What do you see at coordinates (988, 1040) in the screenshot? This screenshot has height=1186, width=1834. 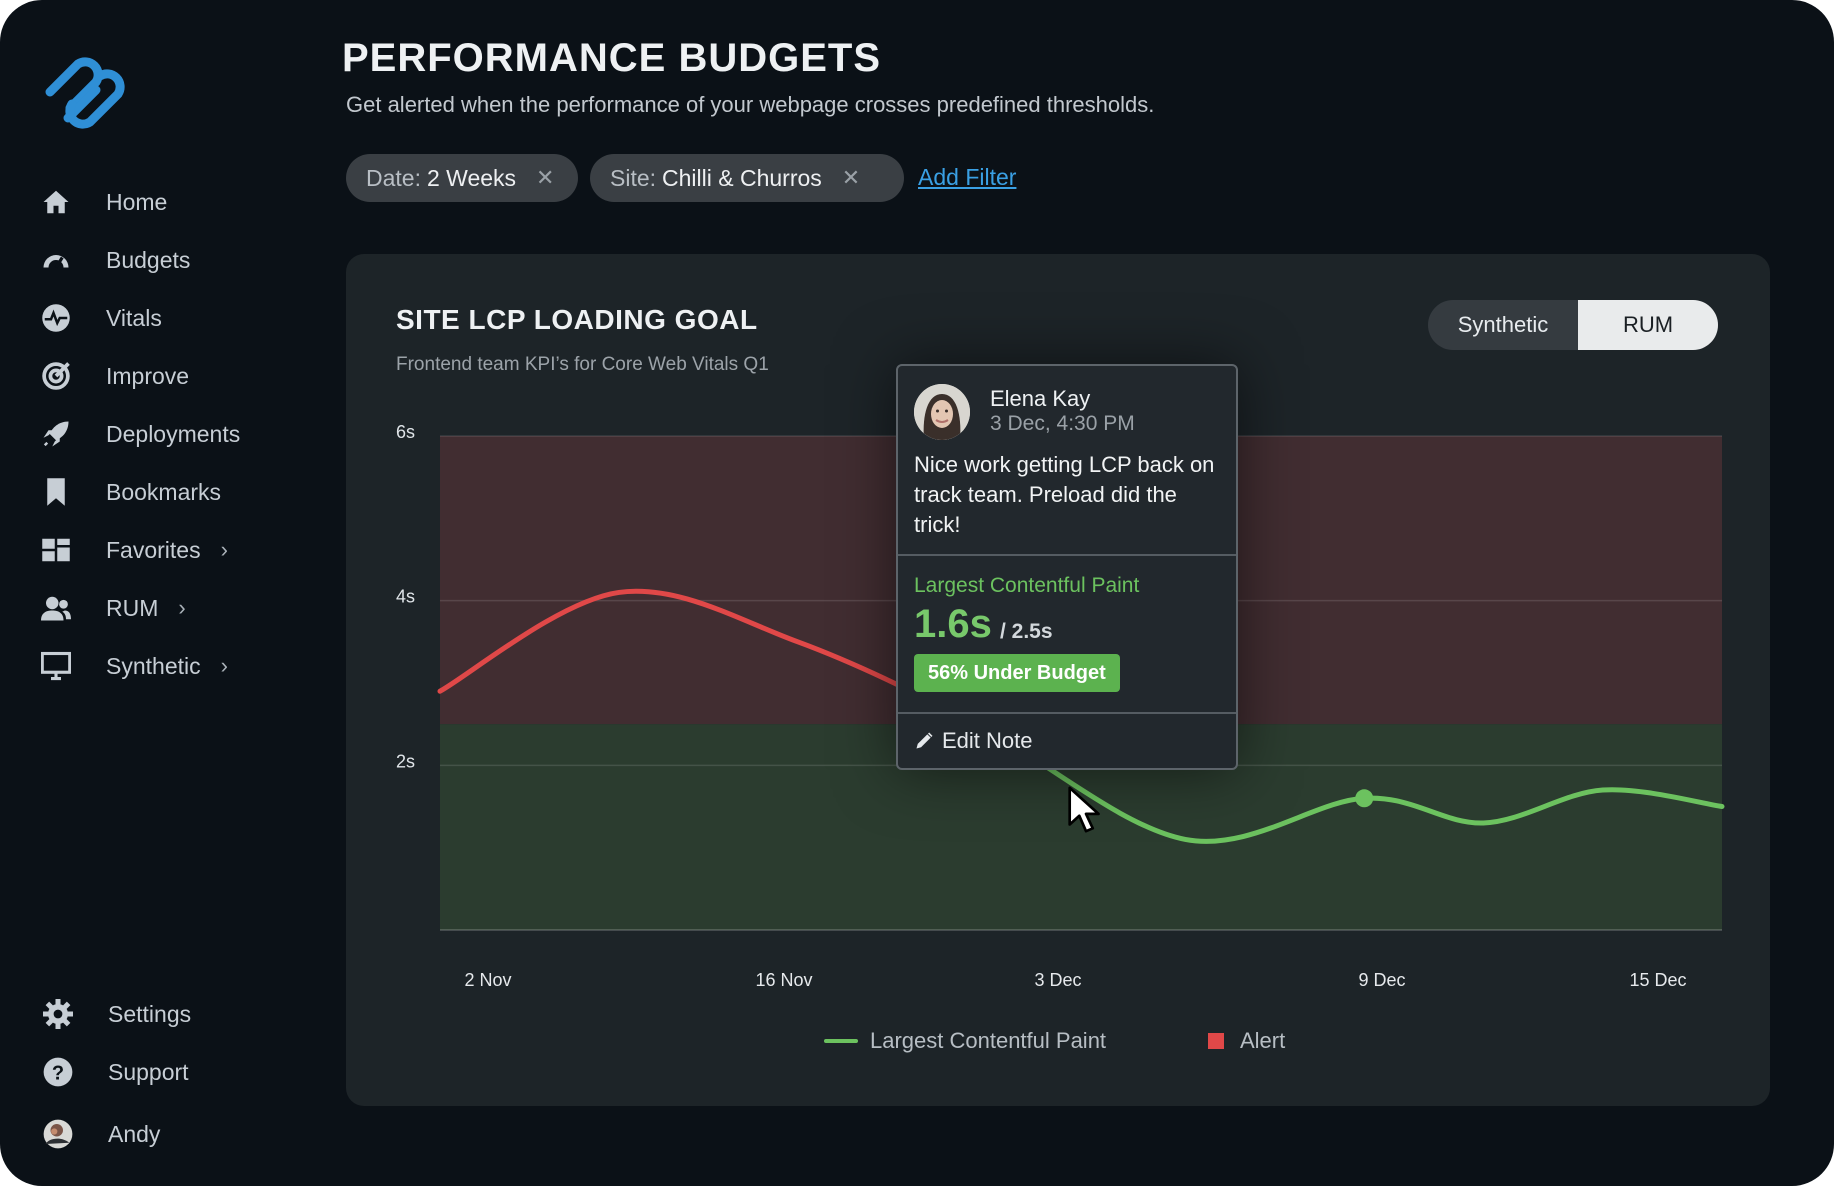 I see `legend-label: Largest Contentful Paint` at bounding box center [988, 1040].